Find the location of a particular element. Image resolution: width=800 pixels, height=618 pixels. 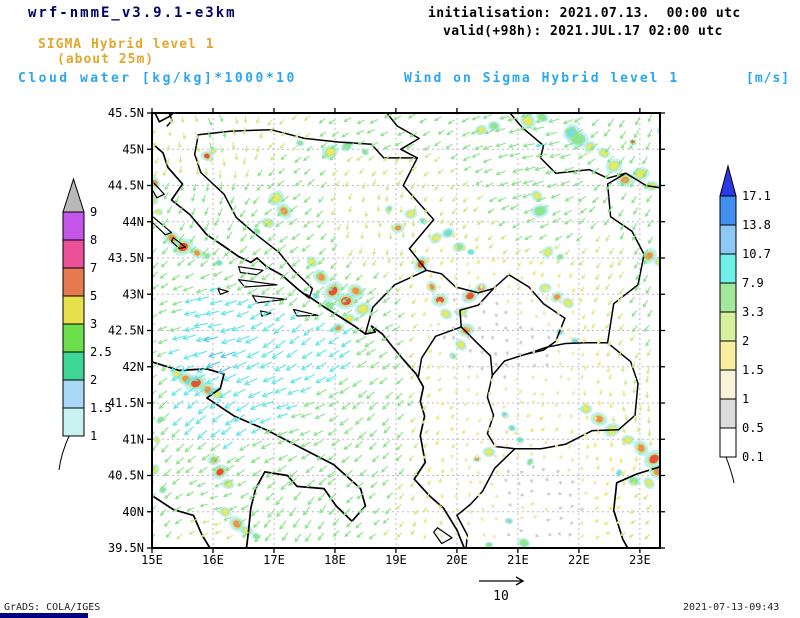

bottom-edge-bar is located at coordinates (44, 615).